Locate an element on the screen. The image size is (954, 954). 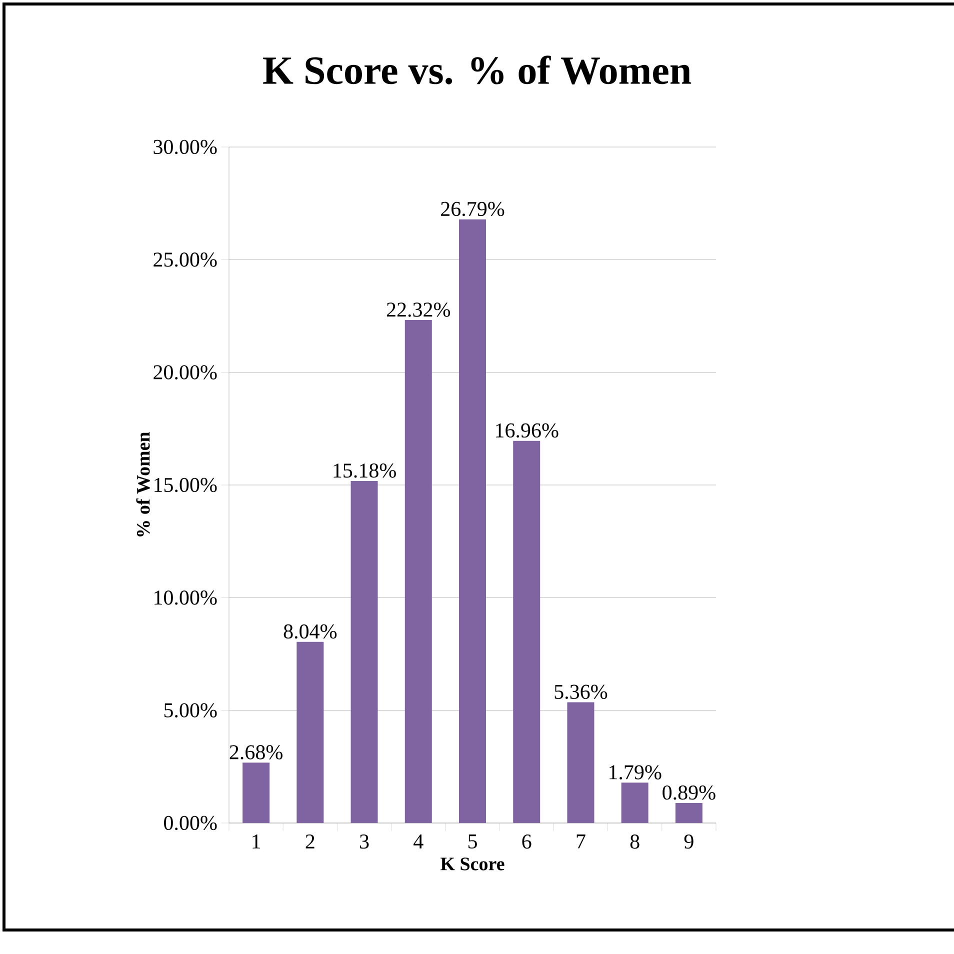
y-tick-label: 5.00% is located at coordinates (190, 710).